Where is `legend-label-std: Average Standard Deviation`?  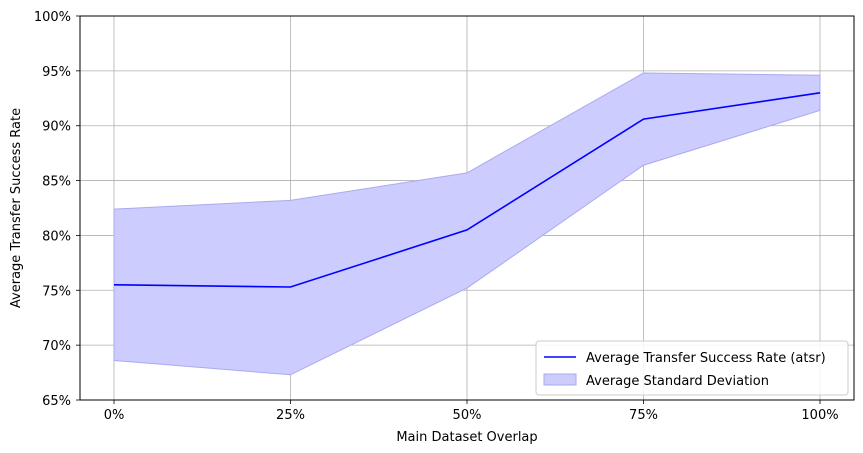
legend-label-std: Average Standard Deviation is located at coordinates (677, 381).